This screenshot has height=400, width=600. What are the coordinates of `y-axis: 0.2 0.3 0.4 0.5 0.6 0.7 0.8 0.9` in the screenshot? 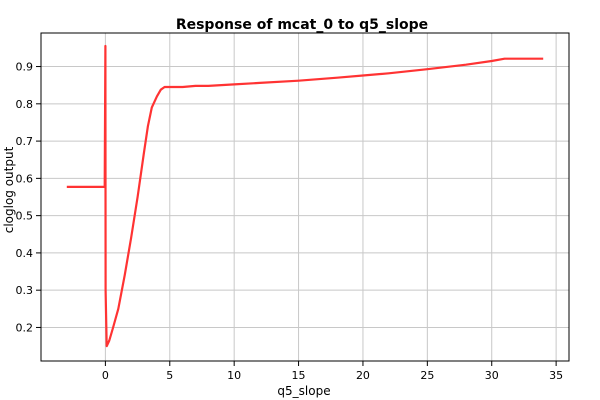 It's located at (28, 197).